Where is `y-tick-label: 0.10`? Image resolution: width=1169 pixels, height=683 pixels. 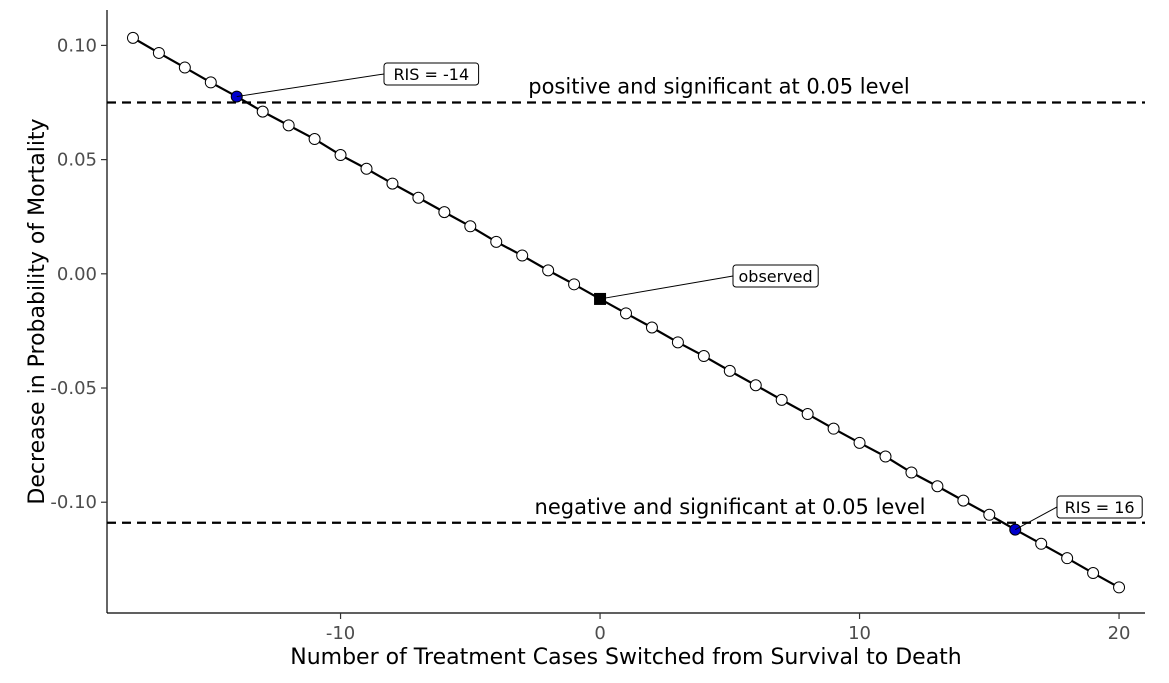 y-tick-label: 0.10 is located at coordinates (77, 45).